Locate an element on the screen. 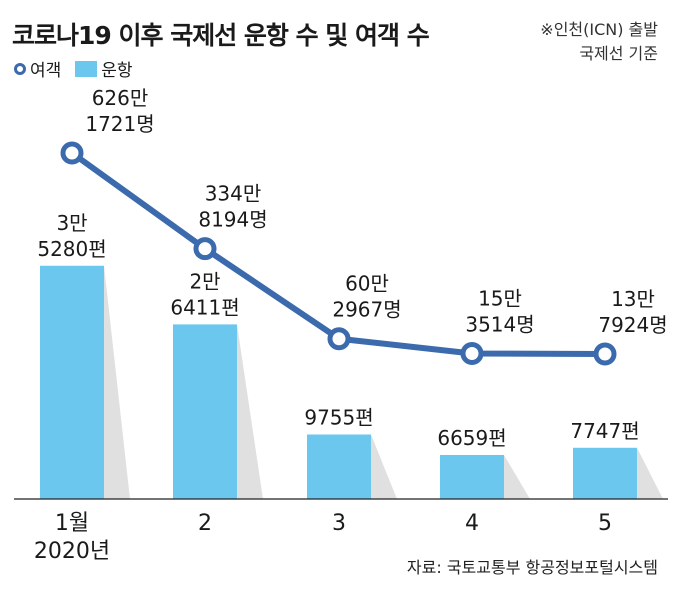 The width and height of the screenshot is (682, 592). note-line: ※인천(ICN) 출발 is located at coordinates (599, 29).